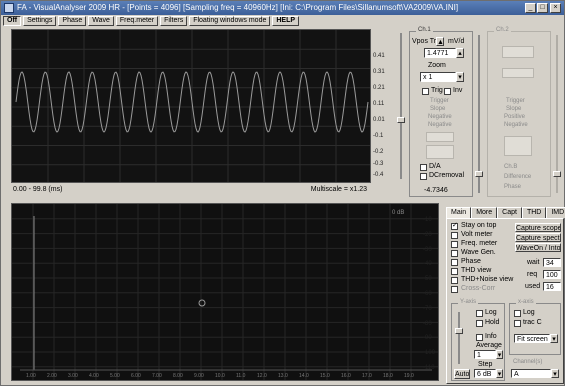 This screenshot has width=565, height=386. I want to click on spectrum-xtick: 7.00, so click(157, 376).